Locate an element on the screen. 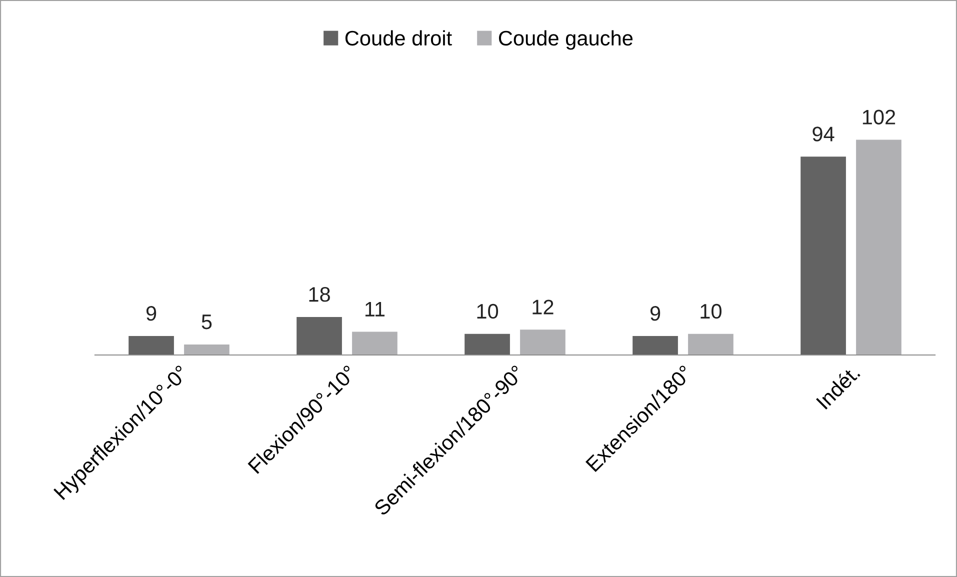 Image resolution: width=957 pixels, height=577 pixels. data-label: 18 is located at coordinates (319, 294).